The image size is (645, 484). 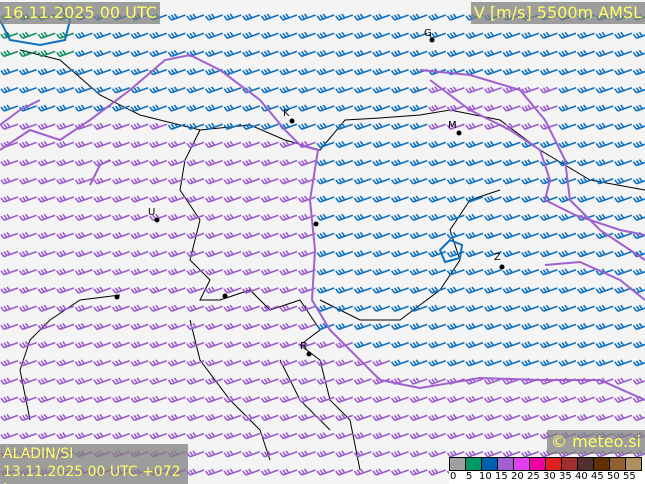 I want to click on legend-tick: 5, so click(x=469, y=476).